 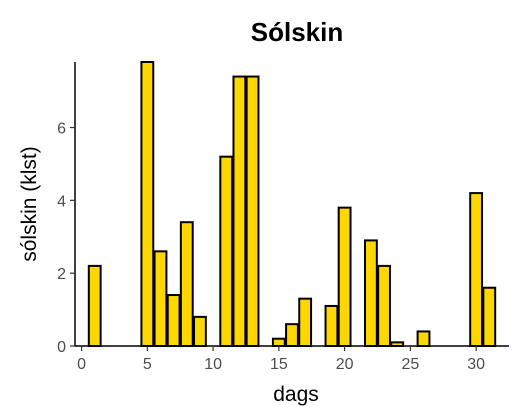 What do you see at coordinates (147, 364) in the screenshot?
I see `x-tick-label: 5` at bounding box center [147, 364].